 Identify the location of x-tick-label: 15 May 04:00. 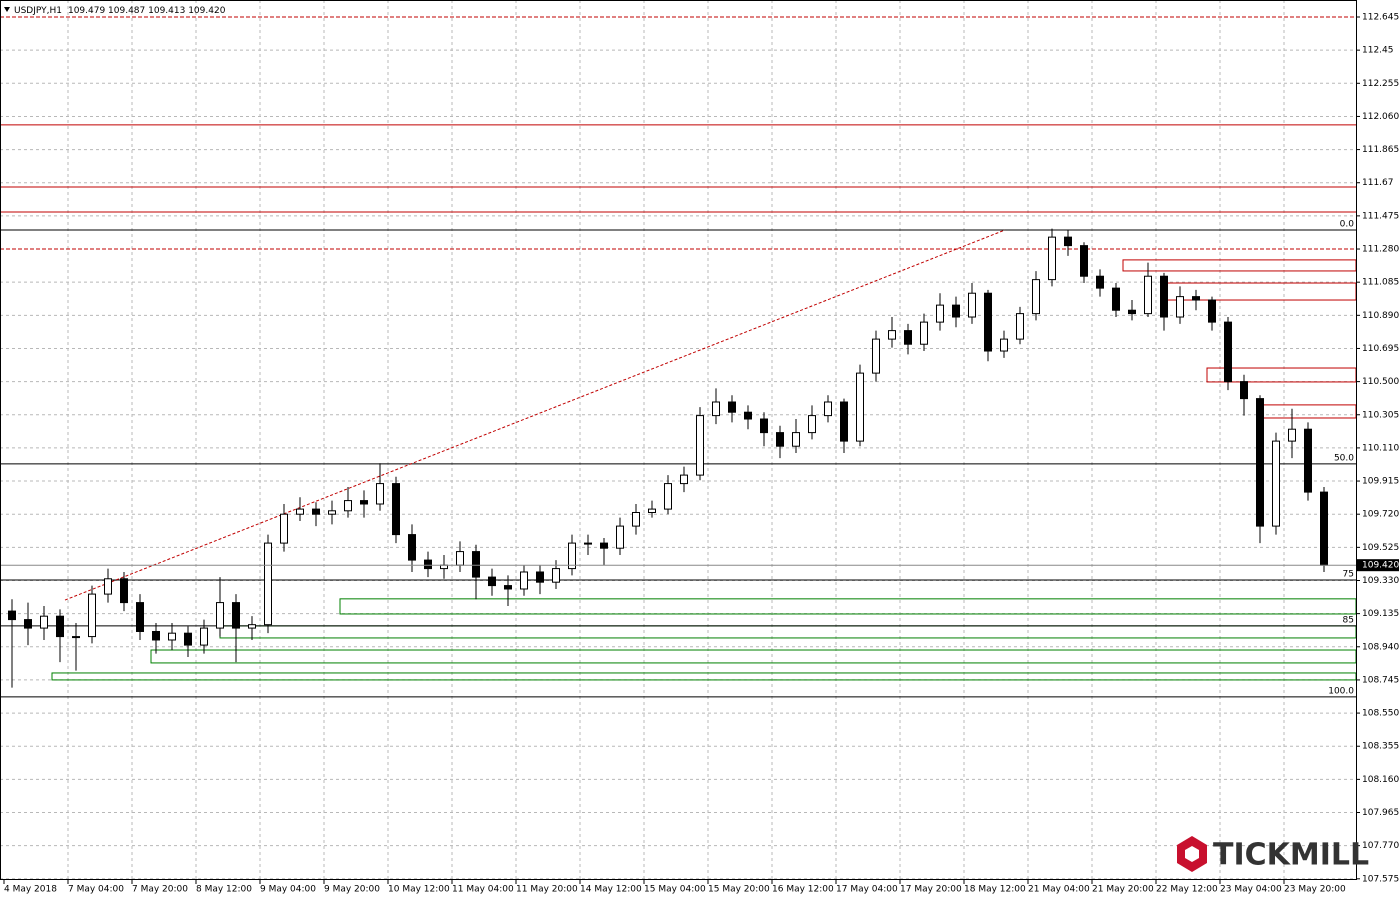
(675, 890).